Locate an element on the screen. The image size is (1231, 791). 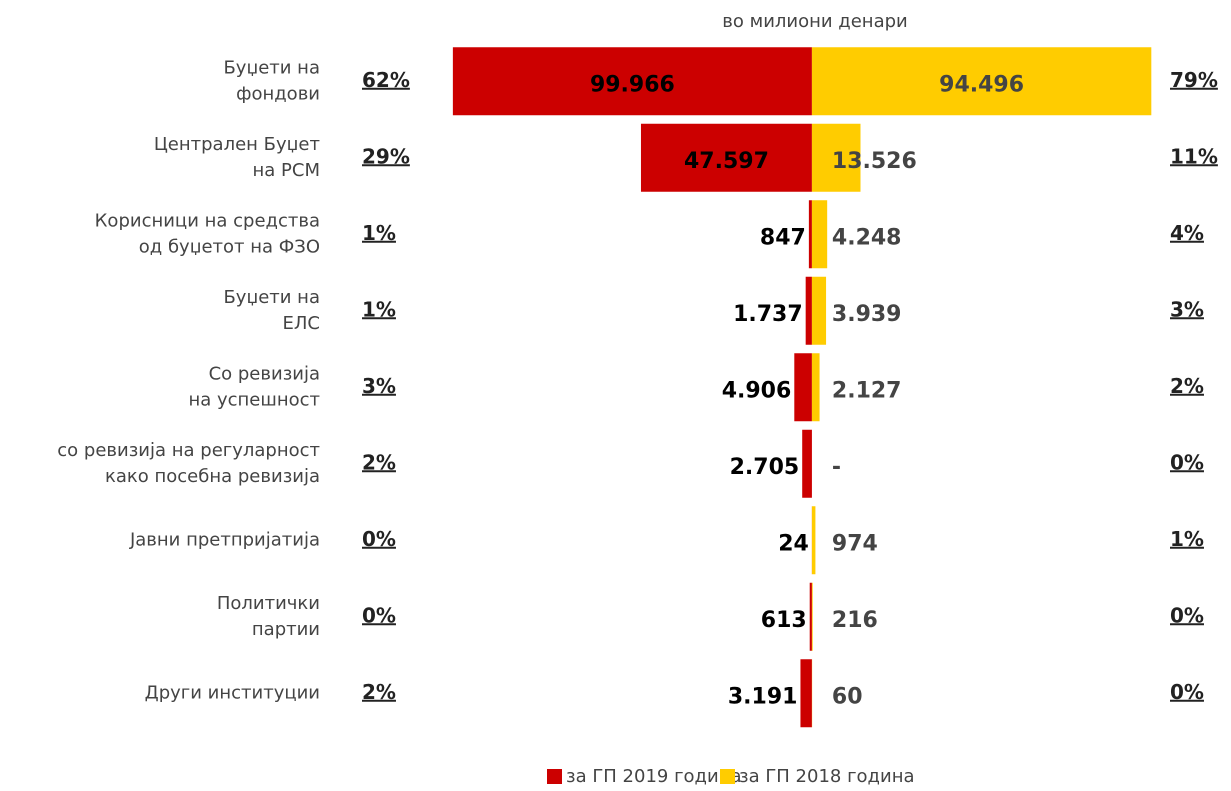
value-label: 3.939 is located at coordinates (867, 314).